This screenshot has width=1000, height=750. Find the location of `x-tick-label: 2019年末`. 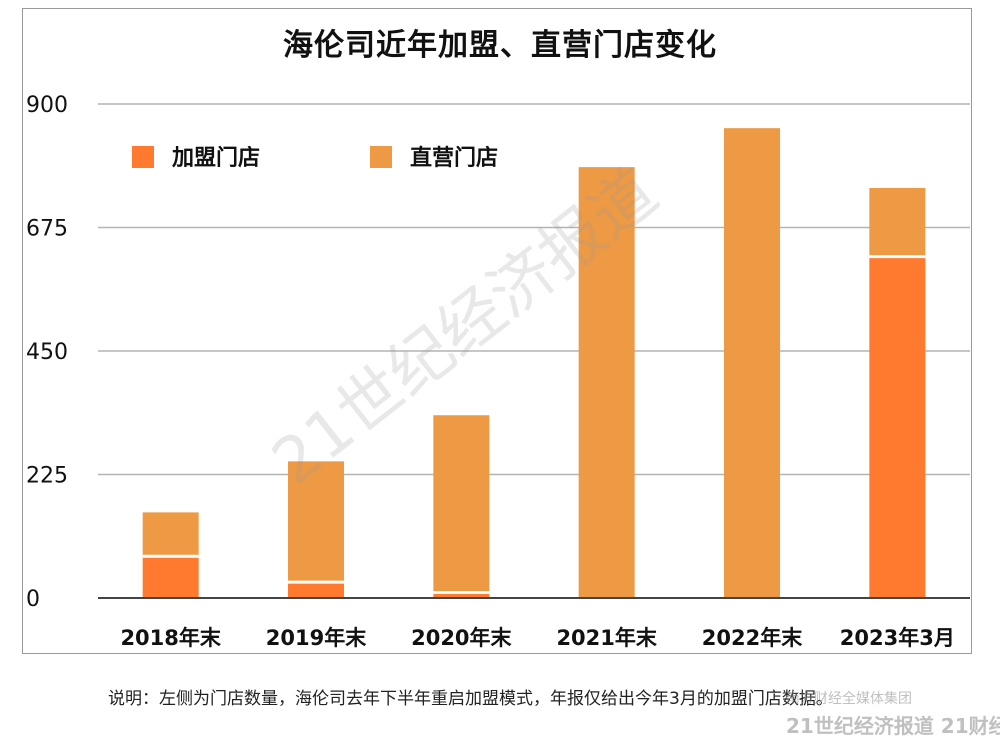

x-tick-label: 2019年末 is located at coordinates (316, 638).